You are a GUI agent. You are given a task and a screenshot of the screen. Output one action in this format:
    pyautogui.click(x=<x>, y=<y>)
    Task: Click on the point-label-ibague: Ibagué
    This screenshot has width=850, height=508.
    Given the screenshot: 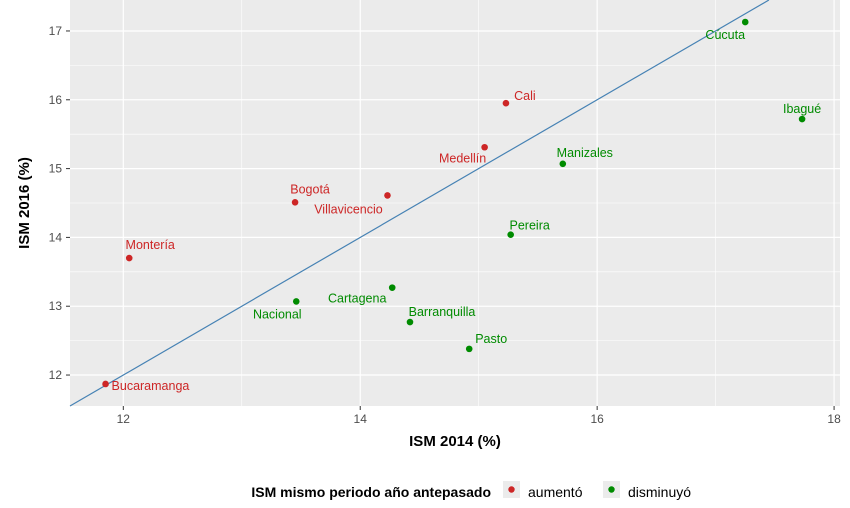 What is the action you would take?
    pyautogui.click(x=802, y=109)
    